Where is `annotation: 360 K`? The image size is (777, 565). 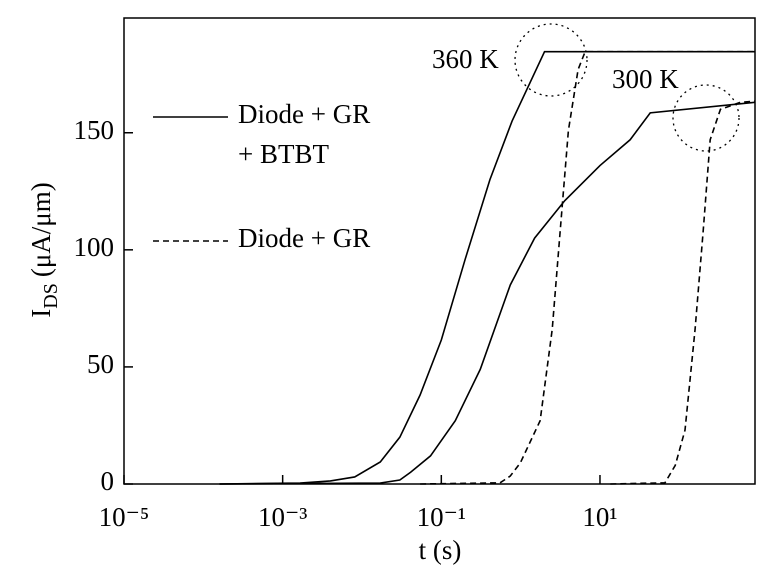
annotation: 360 K is located at coordinates (465, 59).